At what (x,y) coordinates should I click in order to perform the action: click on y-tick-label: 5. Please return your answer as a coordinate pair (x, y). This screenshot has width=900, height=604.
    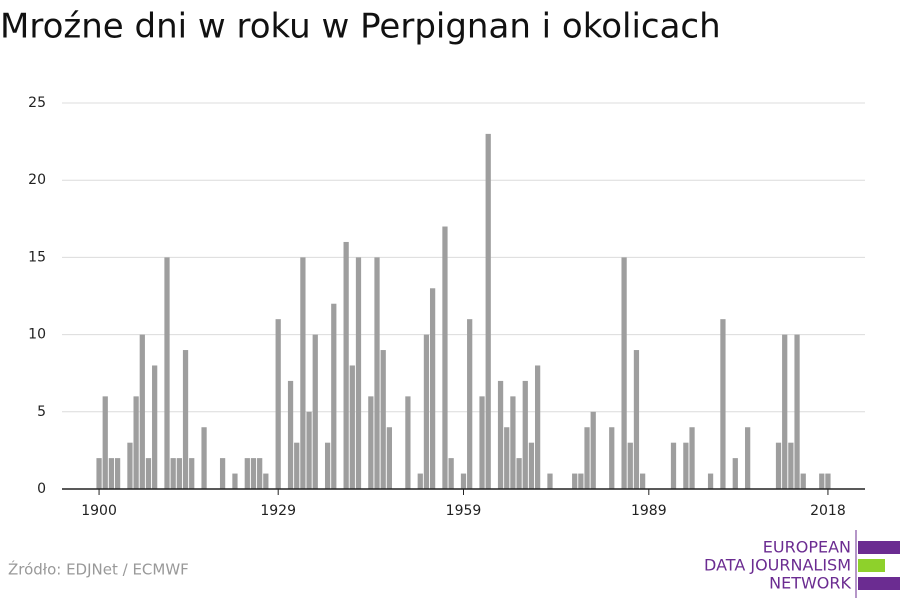
    Looking at the image, I should click on (41, 412).